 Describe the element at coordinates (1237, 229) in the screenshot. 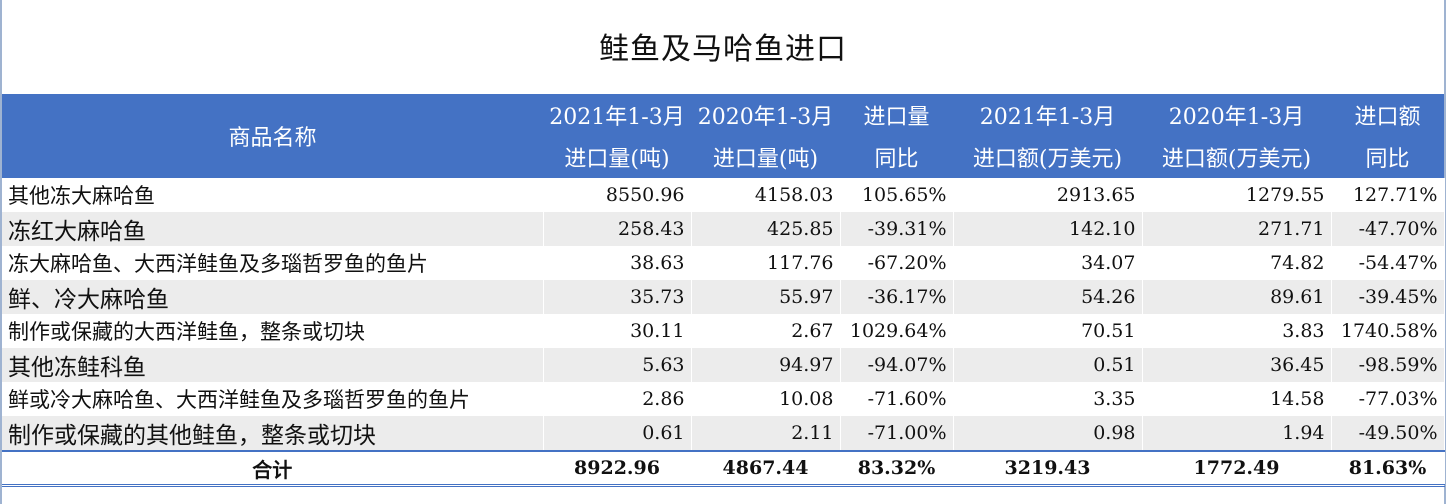

I see `cell-2020-value: 271.71` at that location.